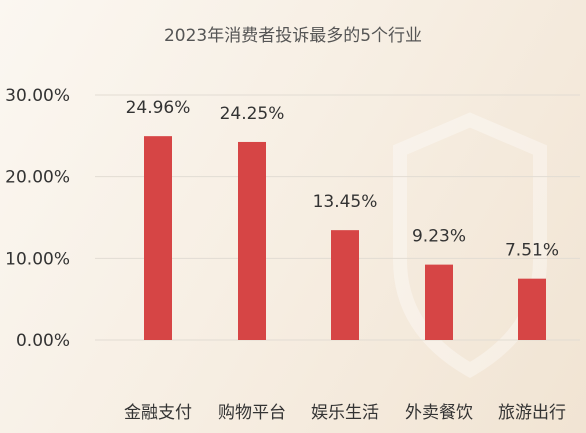  Describe the element at coordinates (43, 341) in the screenshot. I see `y-tick-label: 0.00%` at that location.